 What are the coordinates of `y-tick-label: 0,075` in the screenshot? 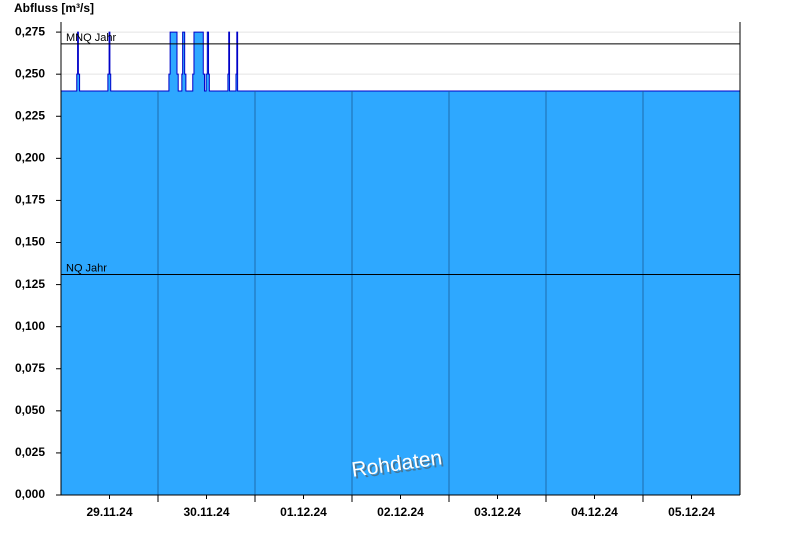 It's located at (30, 368).